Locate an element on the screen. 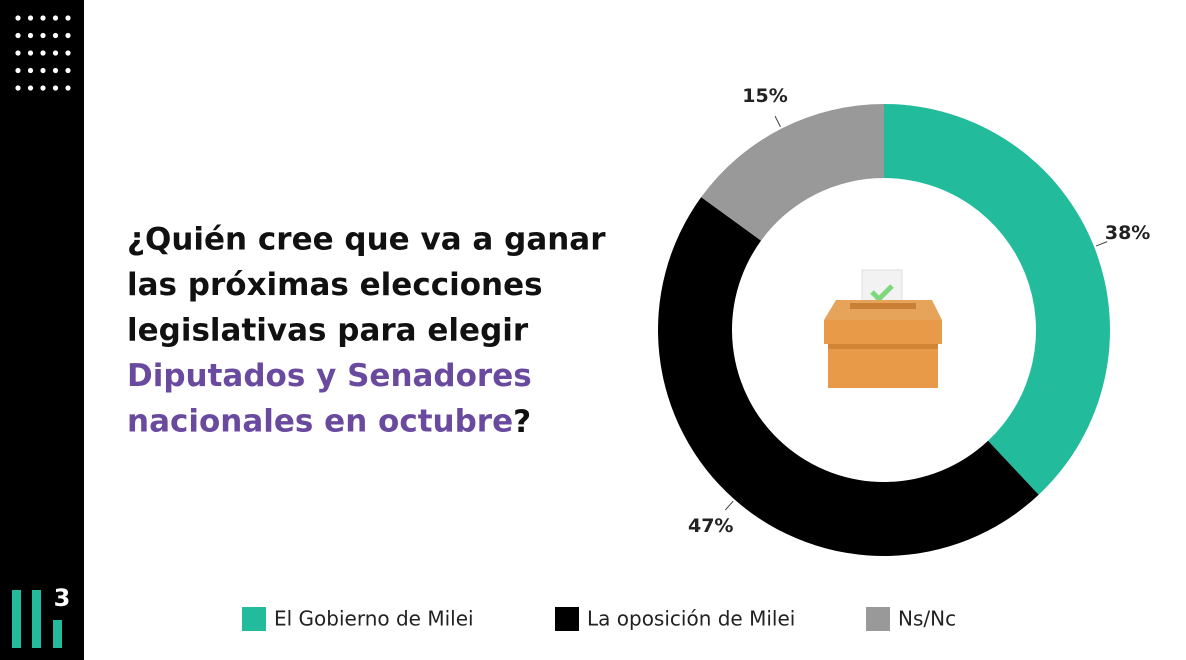 The height and width of the screenshot is (660, 1186). question-line: las próximas elecciones is located at coordinates (335, 285).